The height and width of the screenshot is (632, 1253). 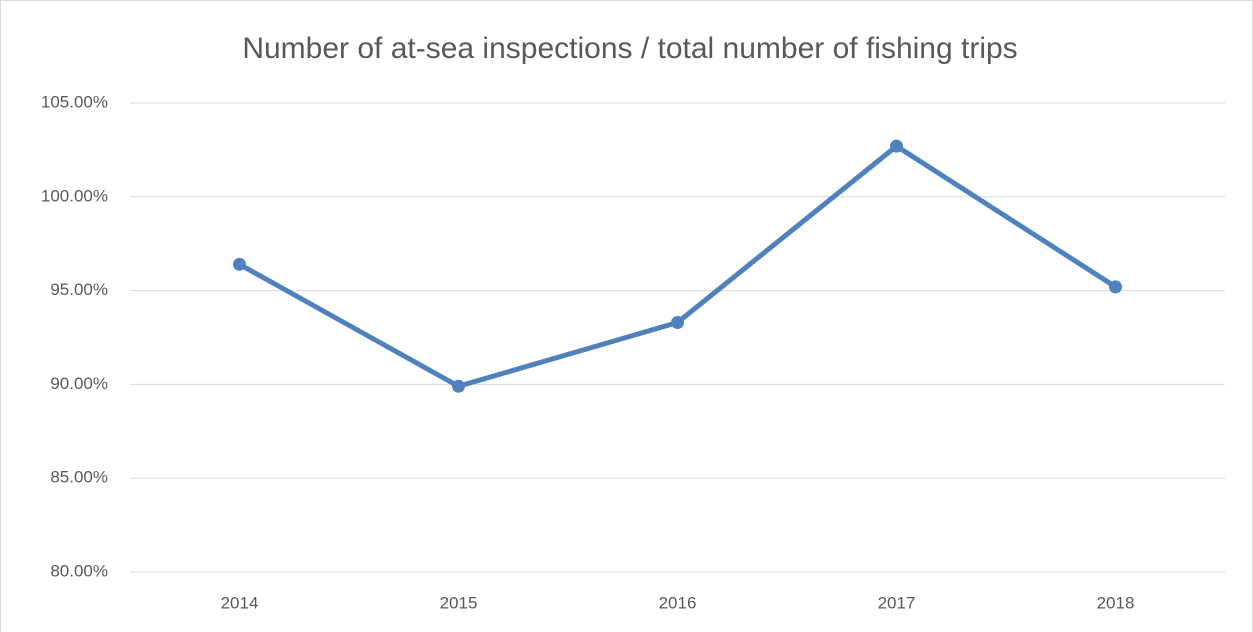 What do you see at coordinates (1116, 602) in the screenshot?
I see `x-tick-label: 2018` at bounding box center [1116, 602].